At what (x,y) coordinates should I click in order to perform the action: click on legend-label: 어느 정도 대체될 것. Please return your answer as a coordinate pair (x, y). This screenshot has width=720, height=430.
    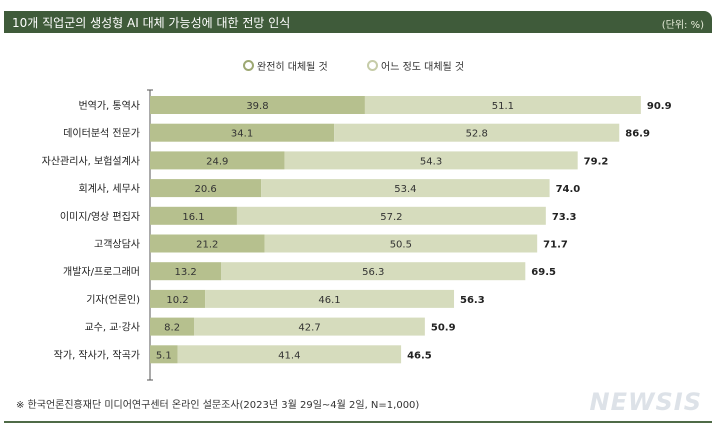
    Looking at the image, I should click on (423, 67).